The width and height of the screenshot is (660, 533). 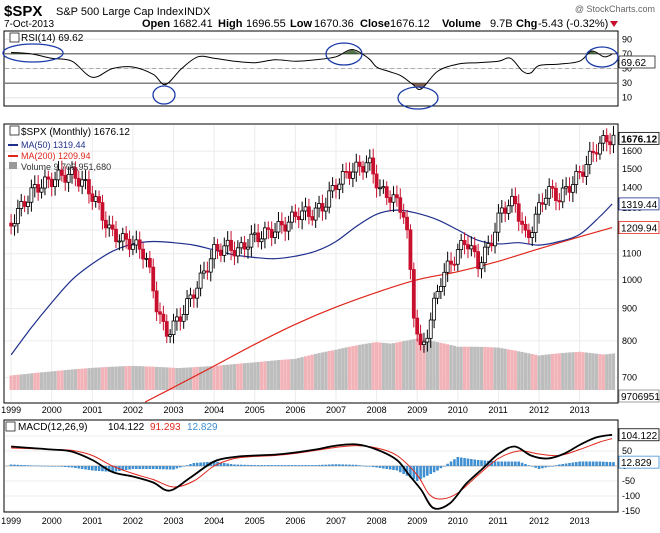 I want to click on price-tick-label: 800, so click(x=629, y=341).